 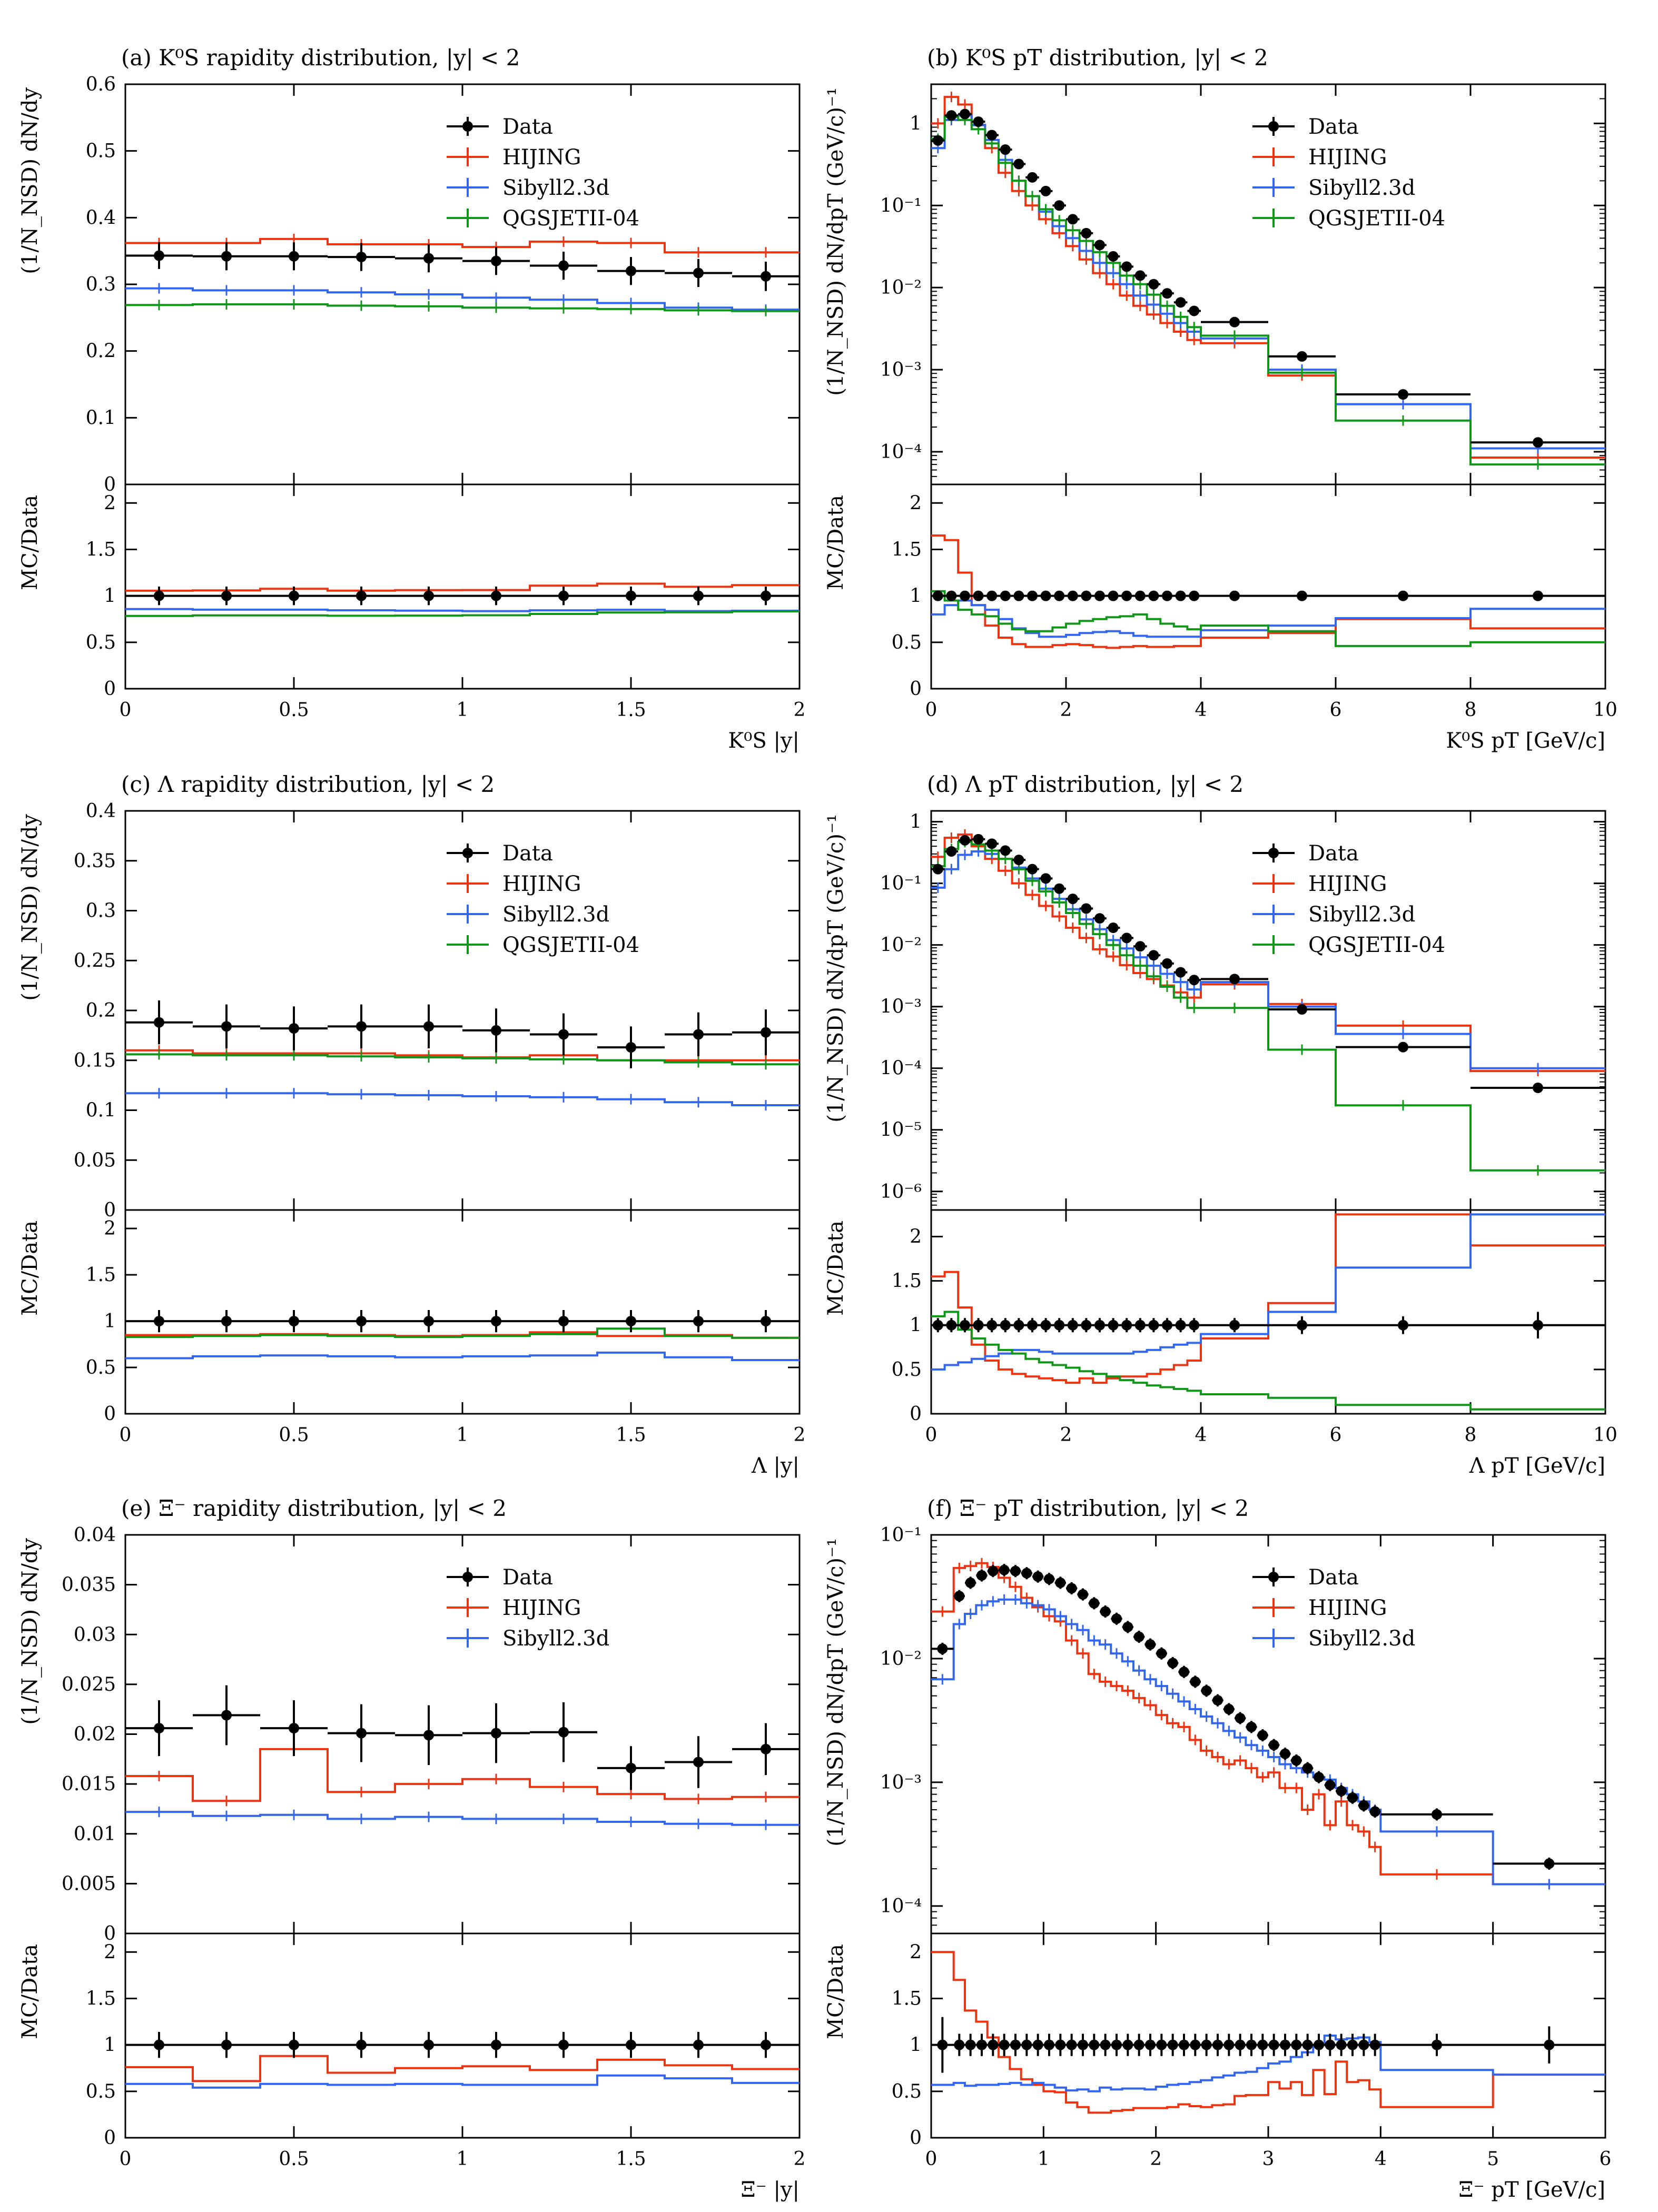 I want to click on y-tick-label: 10⁻¹, so click(x=901, y=1535).